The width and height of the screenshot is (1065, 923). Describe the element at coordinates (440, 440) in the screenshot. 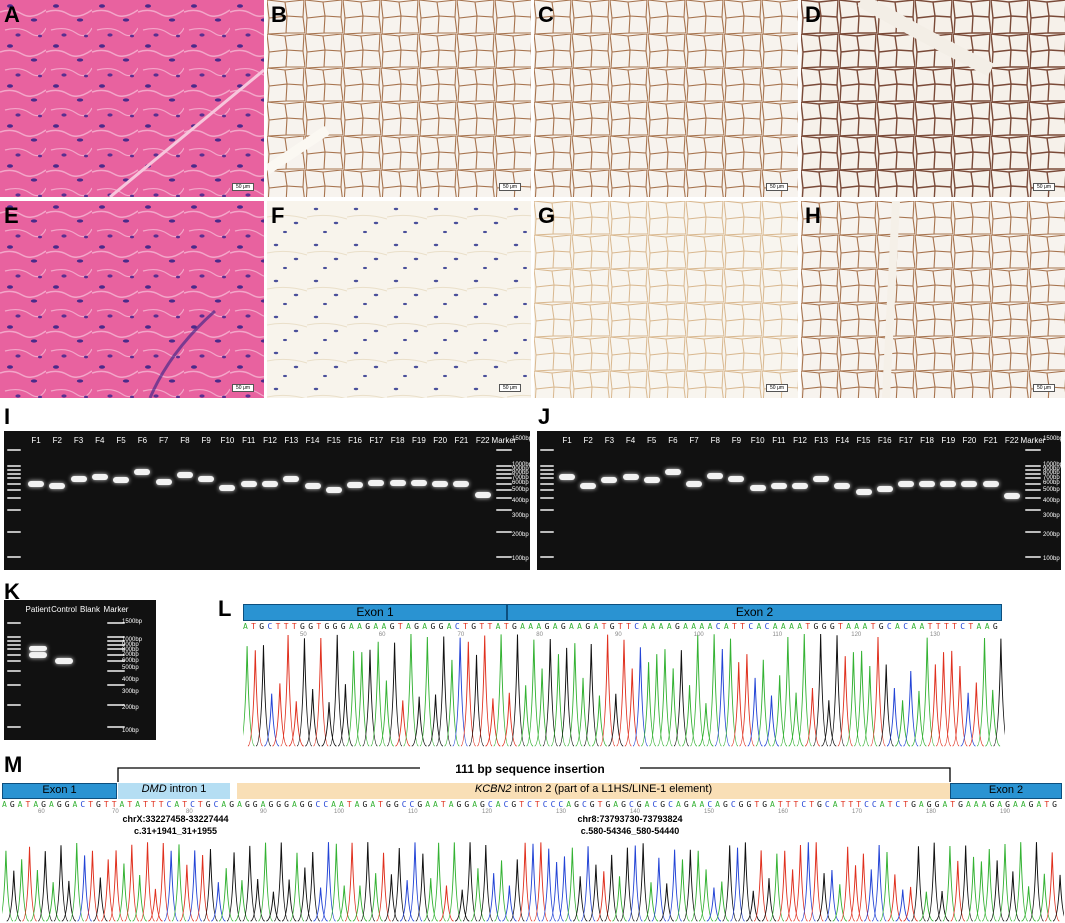

I see `lane-label: F20` at that location.